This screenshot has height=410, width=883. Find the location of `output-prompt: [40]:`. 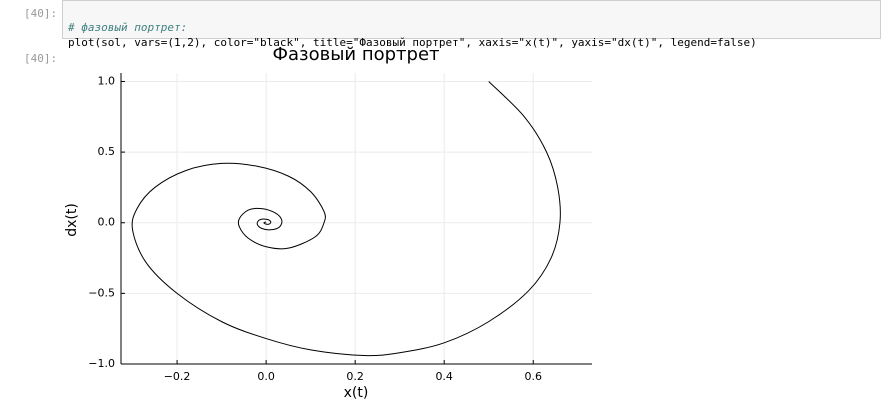

output-prompt: [40]: is located at coordinates (41, 58).